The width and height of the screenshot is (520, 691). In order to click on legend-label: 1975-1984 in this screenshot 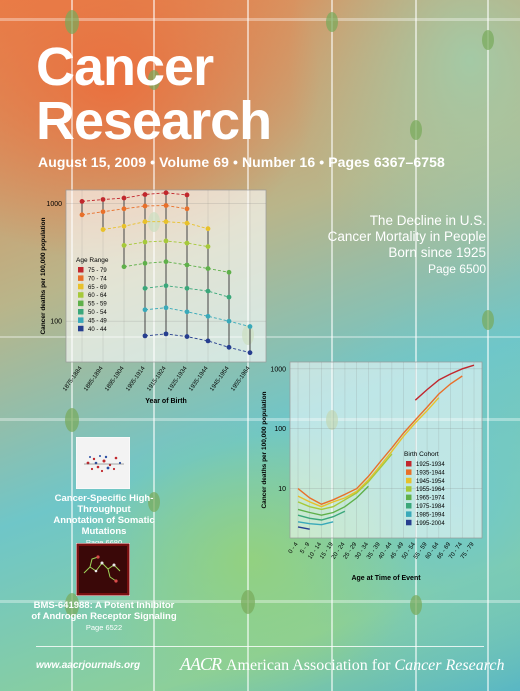, I will do `click(430, 507)`.